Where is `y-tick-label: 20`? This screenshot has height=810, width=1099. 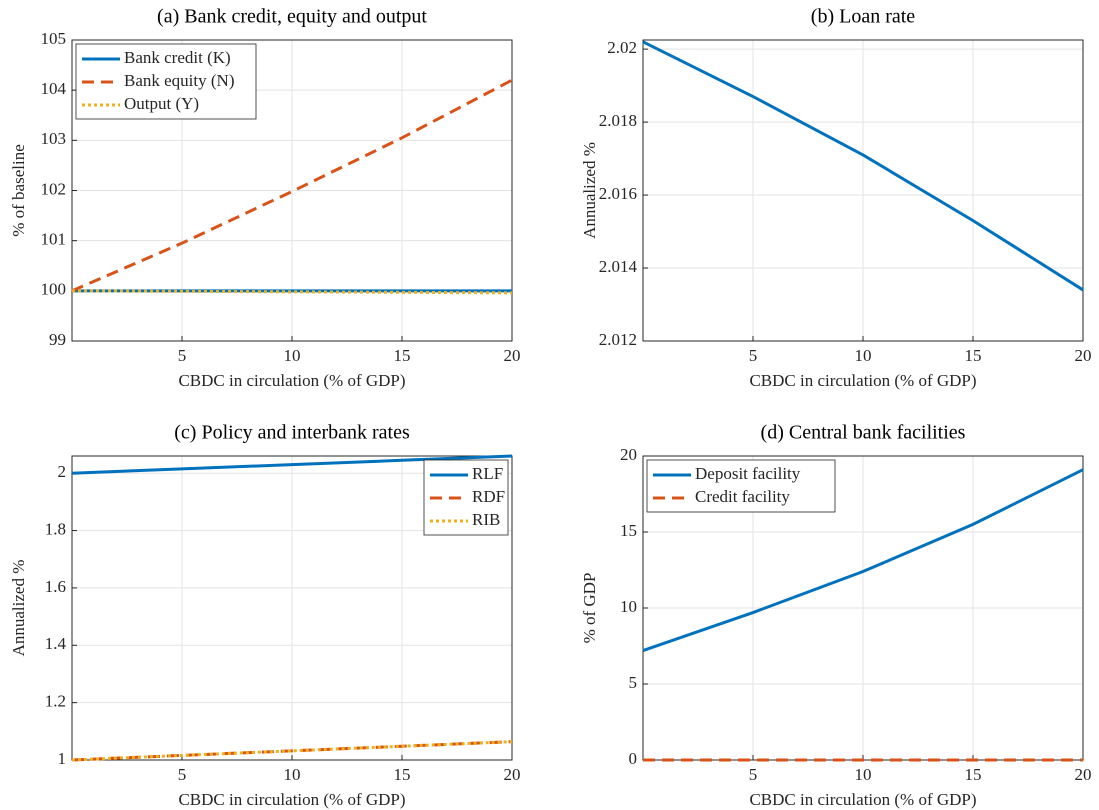 y-tick-label: 20 is located at coordinates (628, 454).